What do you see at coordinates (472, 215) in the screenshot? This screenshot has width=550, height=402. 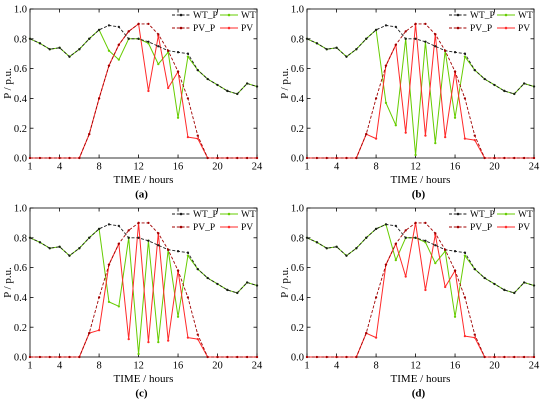 I see `legend-entry: WT_P` at bounding box center [472, 215].